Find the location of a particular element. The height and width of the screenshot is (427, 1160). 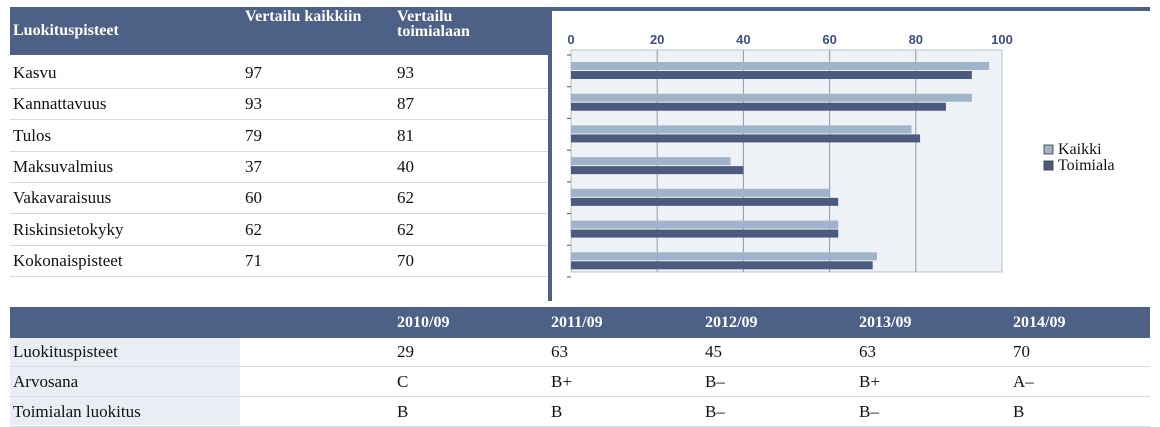

header-cell: 2012/09 is located at coordinates (731, 322).